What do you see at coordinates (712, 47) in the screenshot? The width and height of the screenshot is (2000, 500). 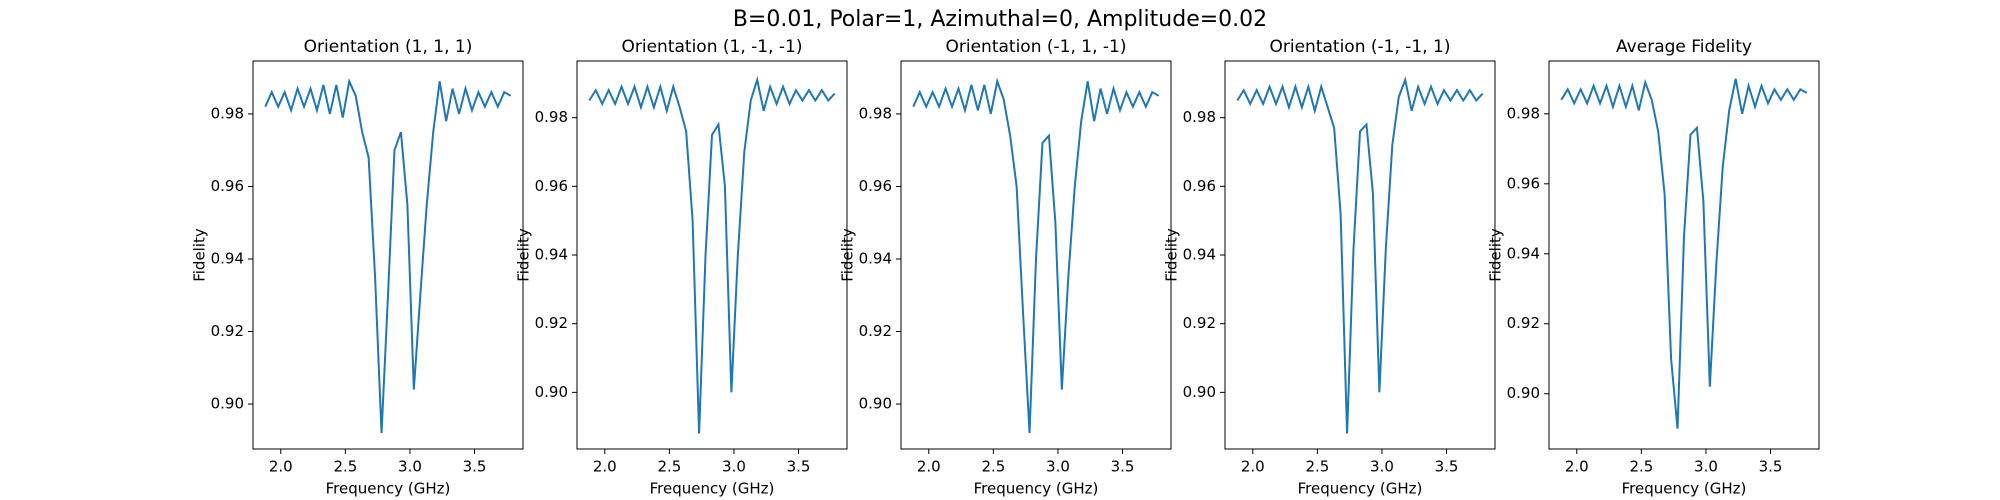 I see `subplot-title: Orientation (1, -1, -1)` at bounding box center [712, 47].